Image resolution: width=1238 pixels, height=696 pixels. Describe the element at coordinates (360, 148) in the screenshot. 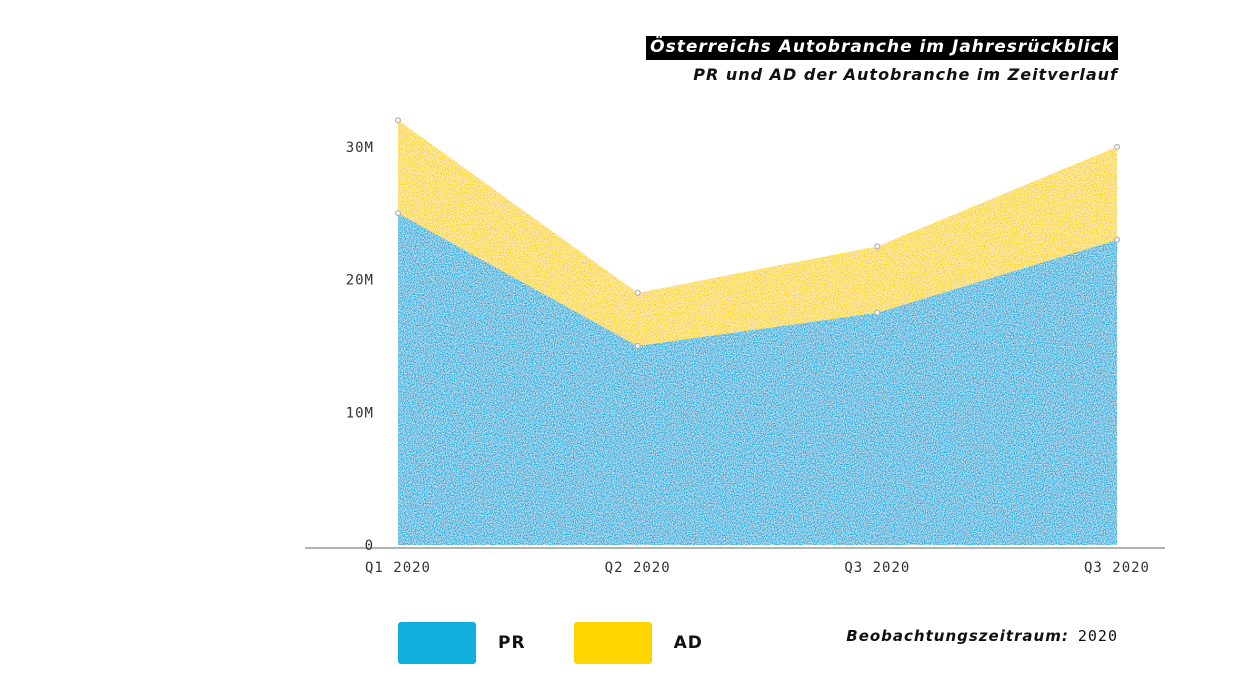

I see `y-tick-label: 30M` at that location.